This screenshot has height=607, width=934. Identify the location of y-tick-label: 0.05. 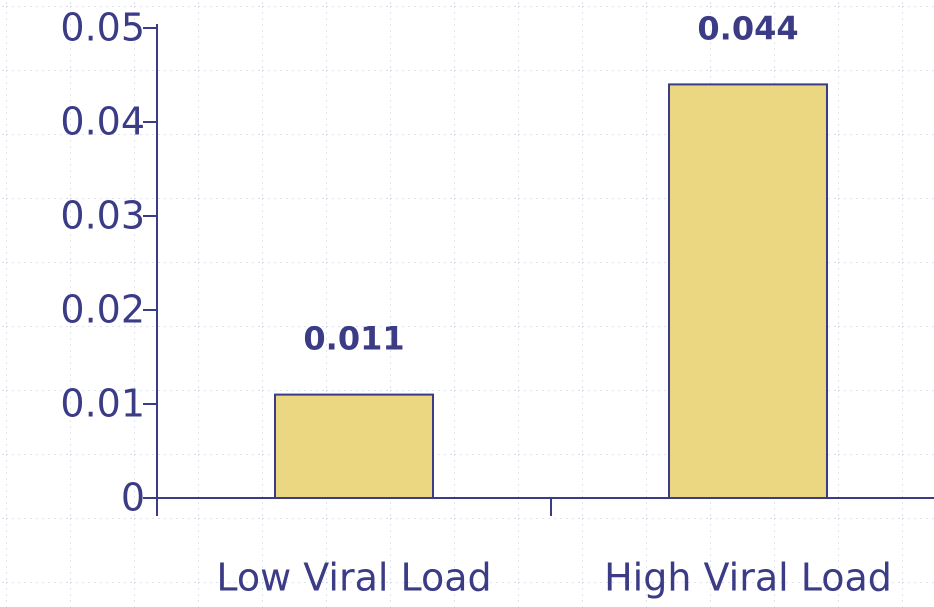
(102, 28).